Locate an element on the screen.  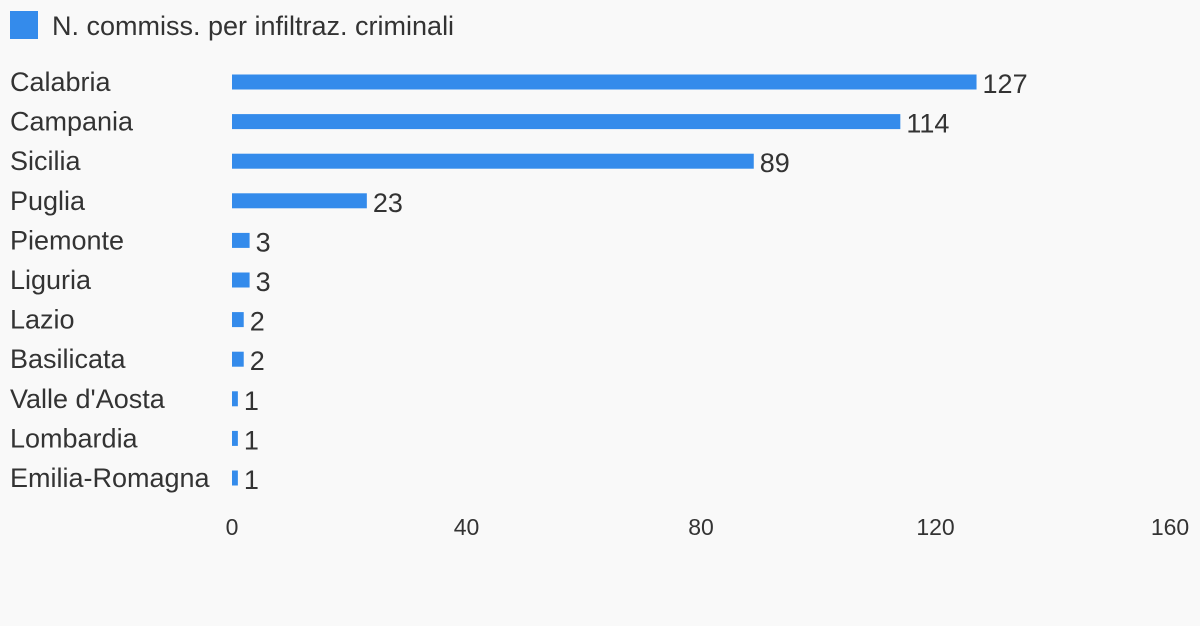
bar-value-label: 127 is located at coordinates (1005, 84).